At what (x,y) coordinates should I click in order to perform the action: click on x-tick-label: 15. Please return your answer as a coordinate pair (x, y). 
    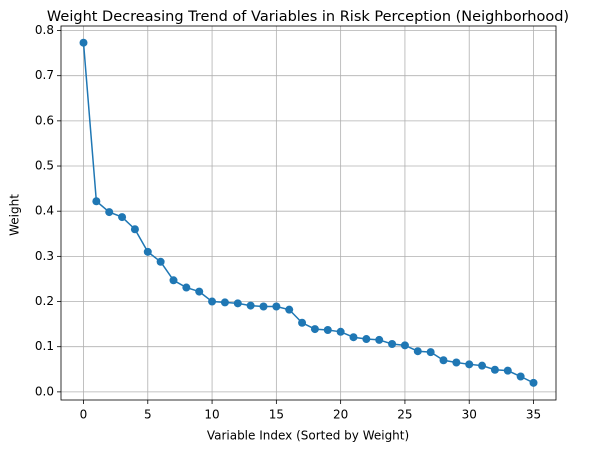
    Looking at the image, I should click on (276, 415).